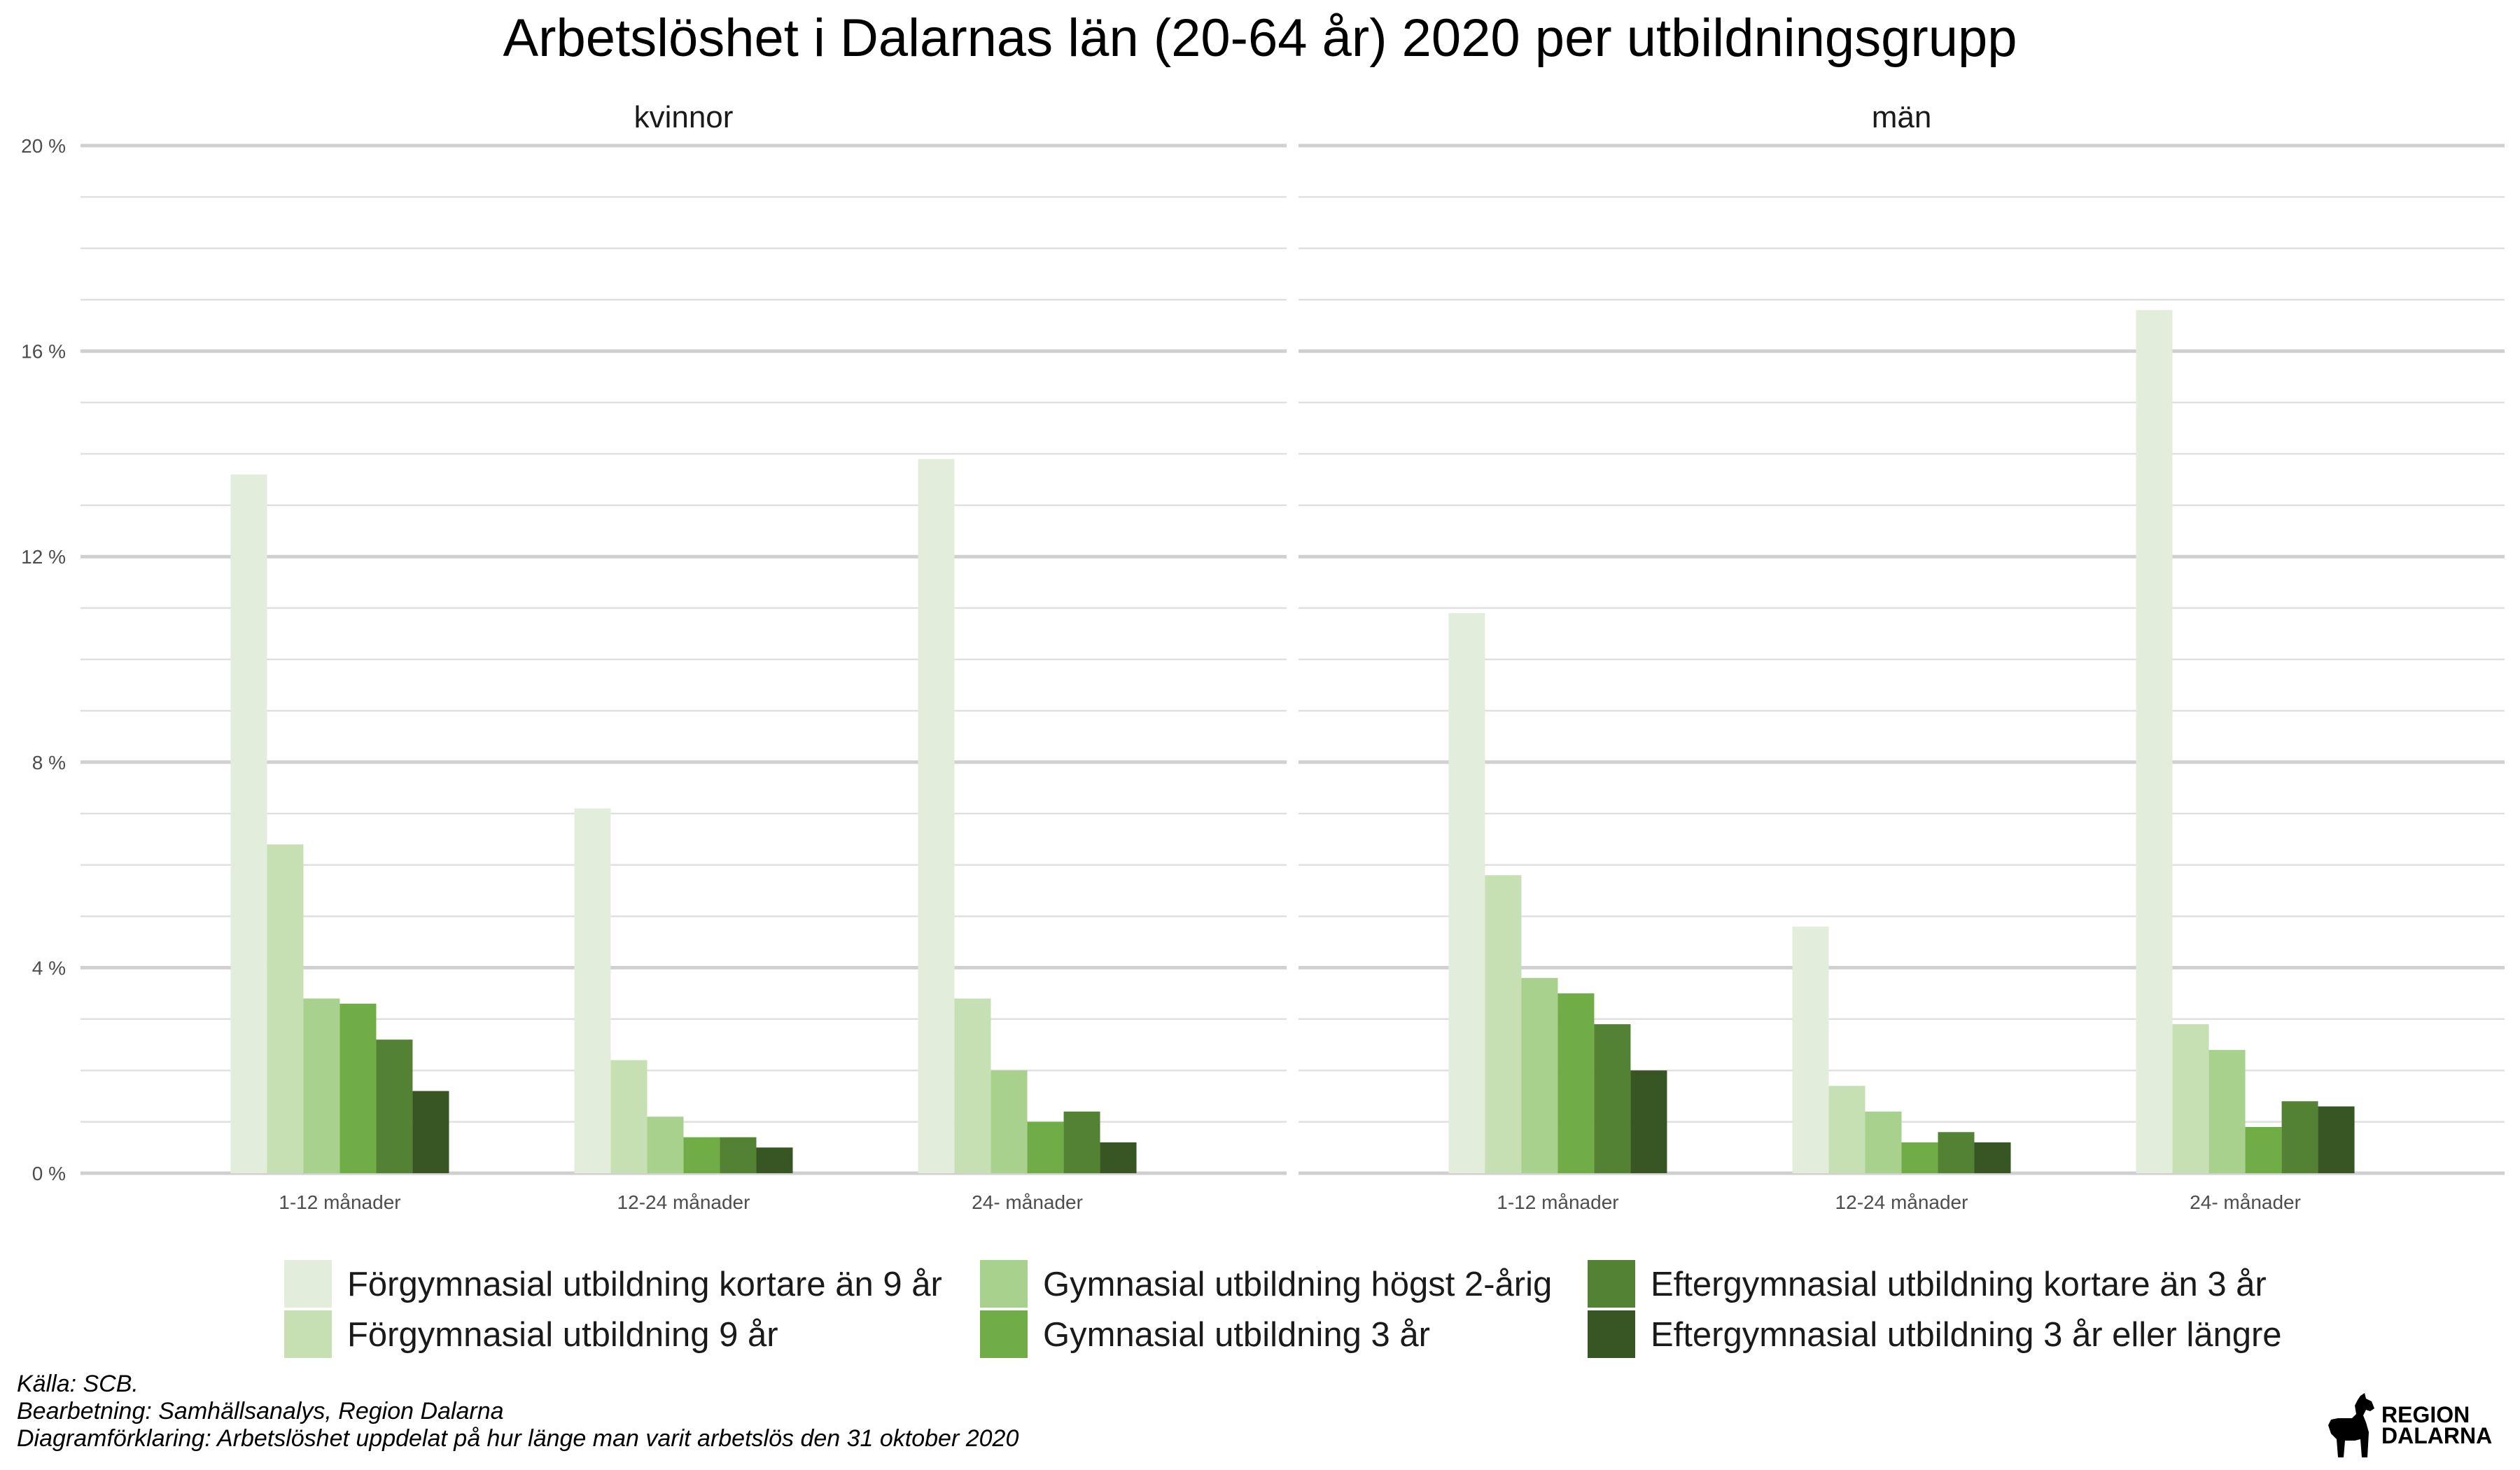 This screenshot has height=1470, width=2520. I want to click on y-tick-label: 12 %, so click(43, 557).